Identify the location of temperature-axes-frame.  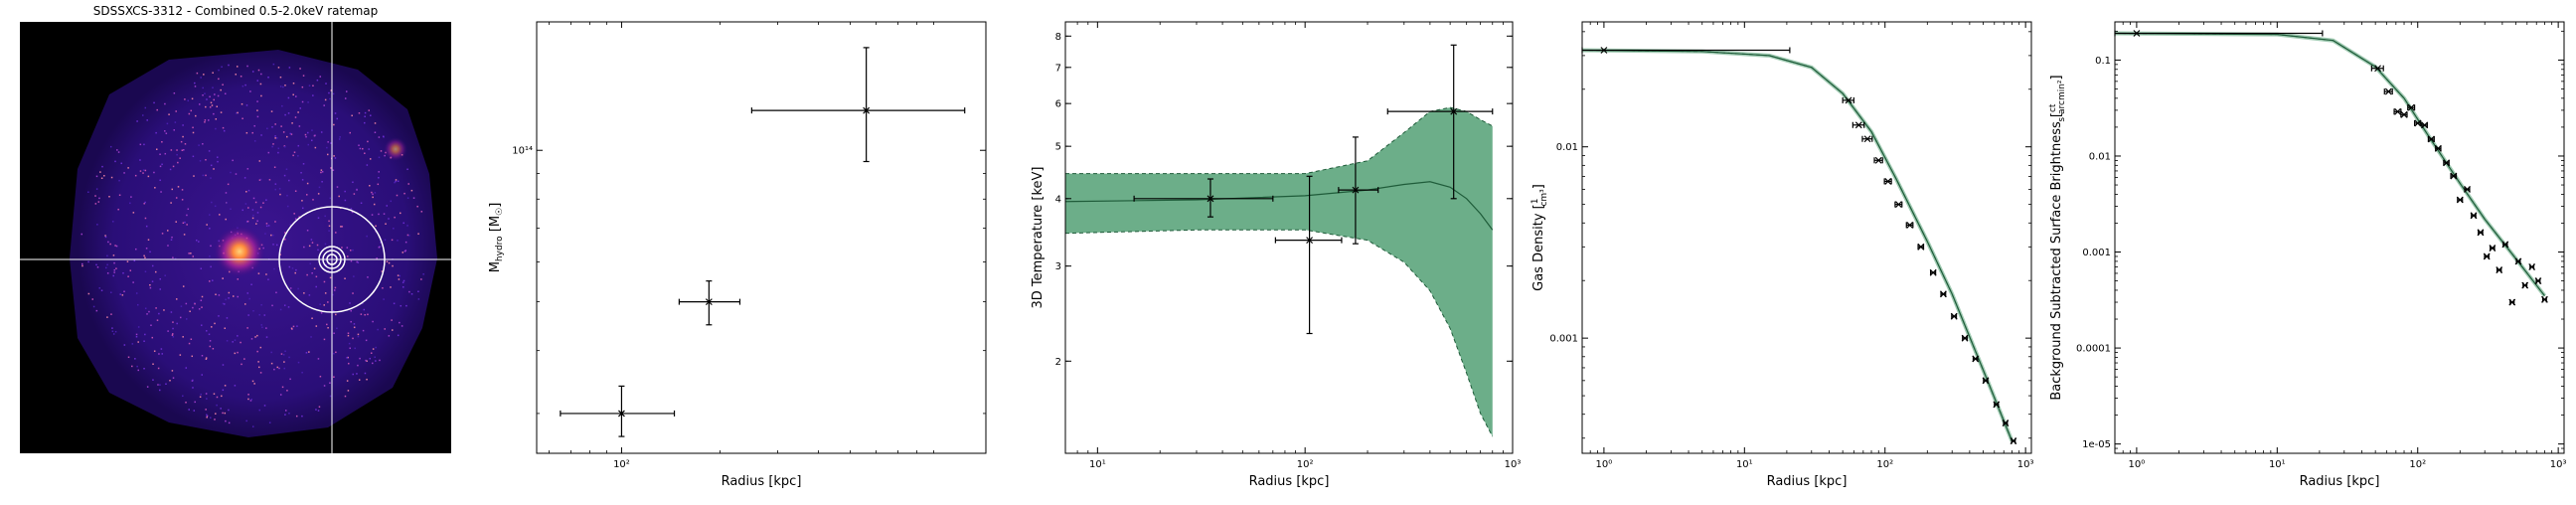
(1289, 237).